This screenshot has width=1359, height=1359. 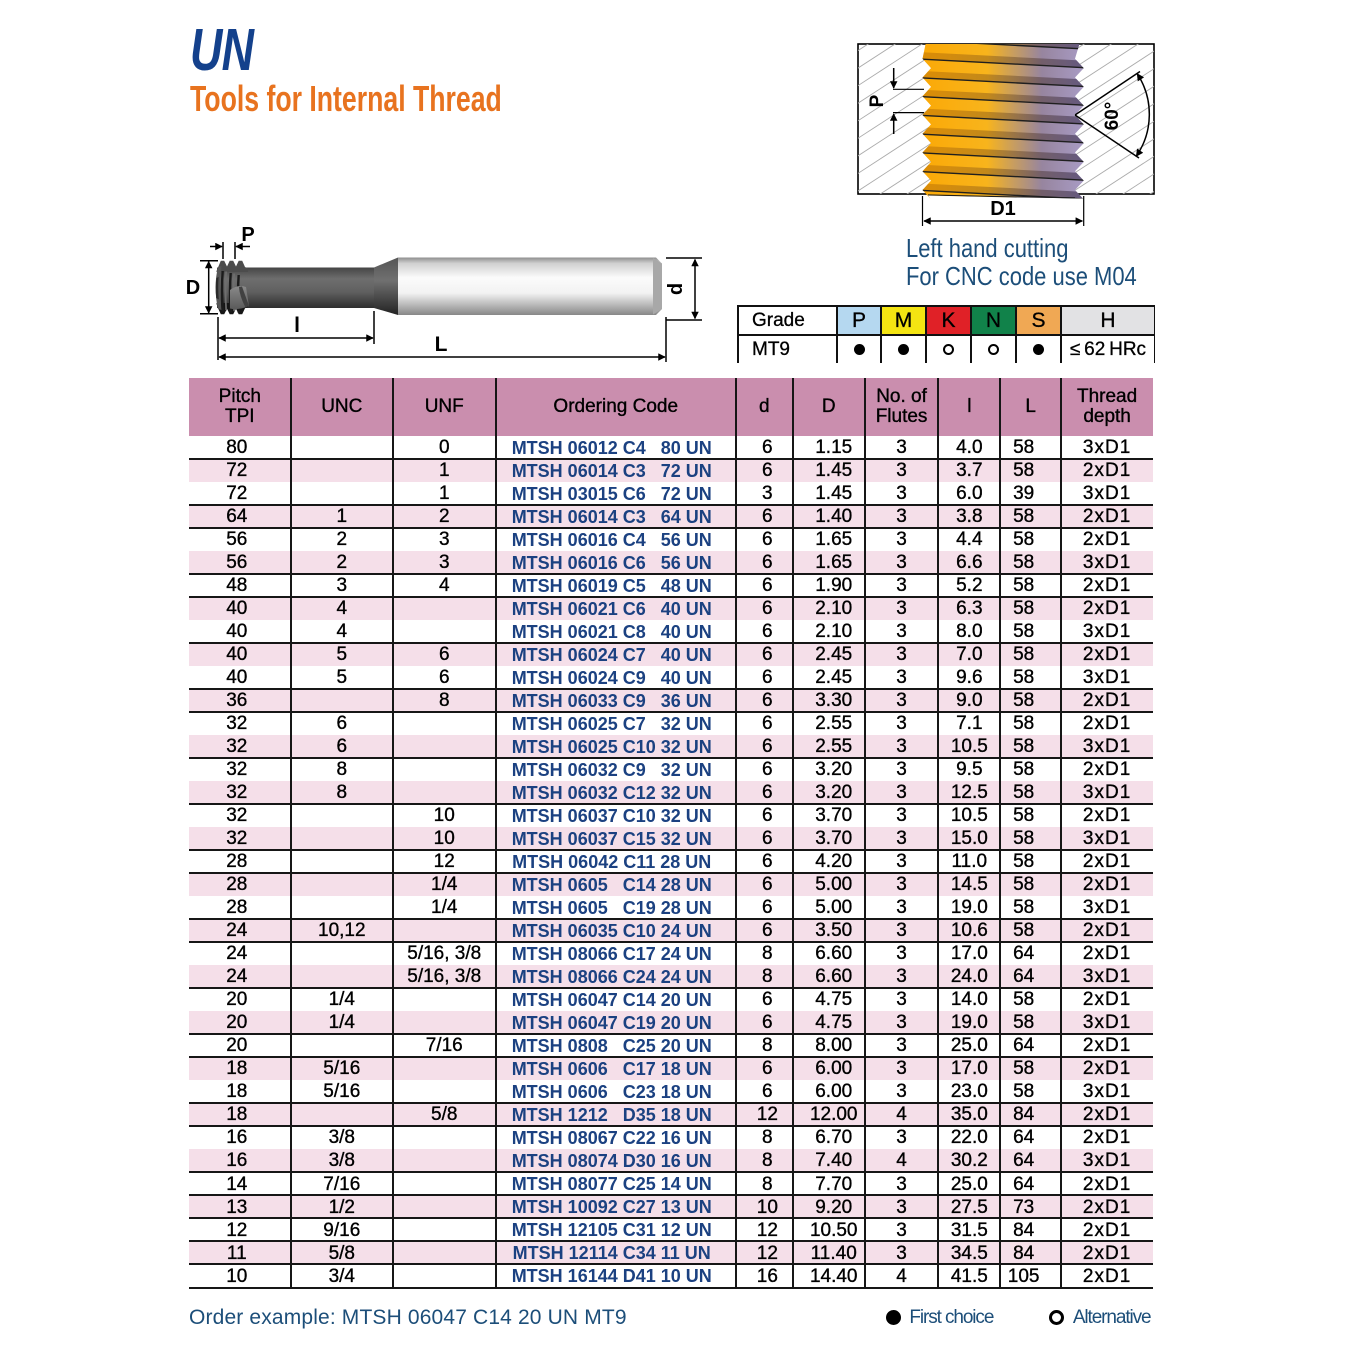 I want to click on svg-text: l, so click(x=297, y=325).